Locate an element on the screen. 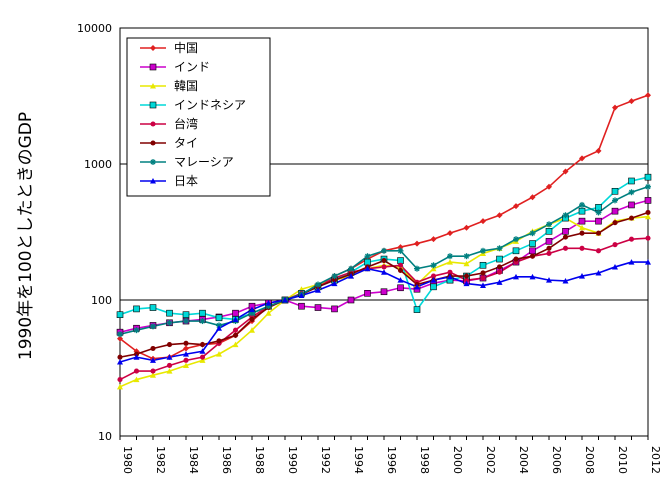 The image size is (661, 489). x-tick-label: 1988 is located at coordinates (259, 460).